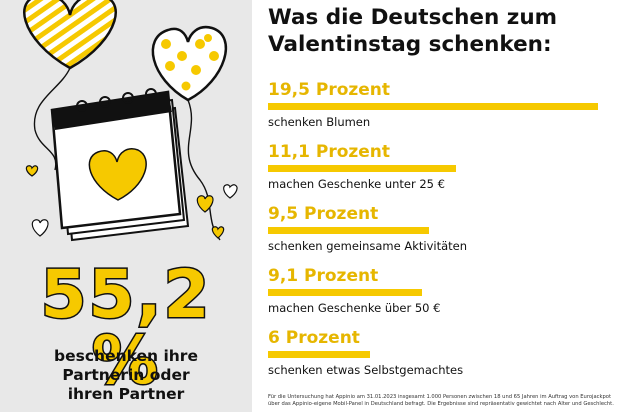 Image resolution: width=630 pixels, height=412 pixels. Describe the element at coordinates (319, 122) in the screenshot. I see `bar-category-label: schenken Blumen` at that location.